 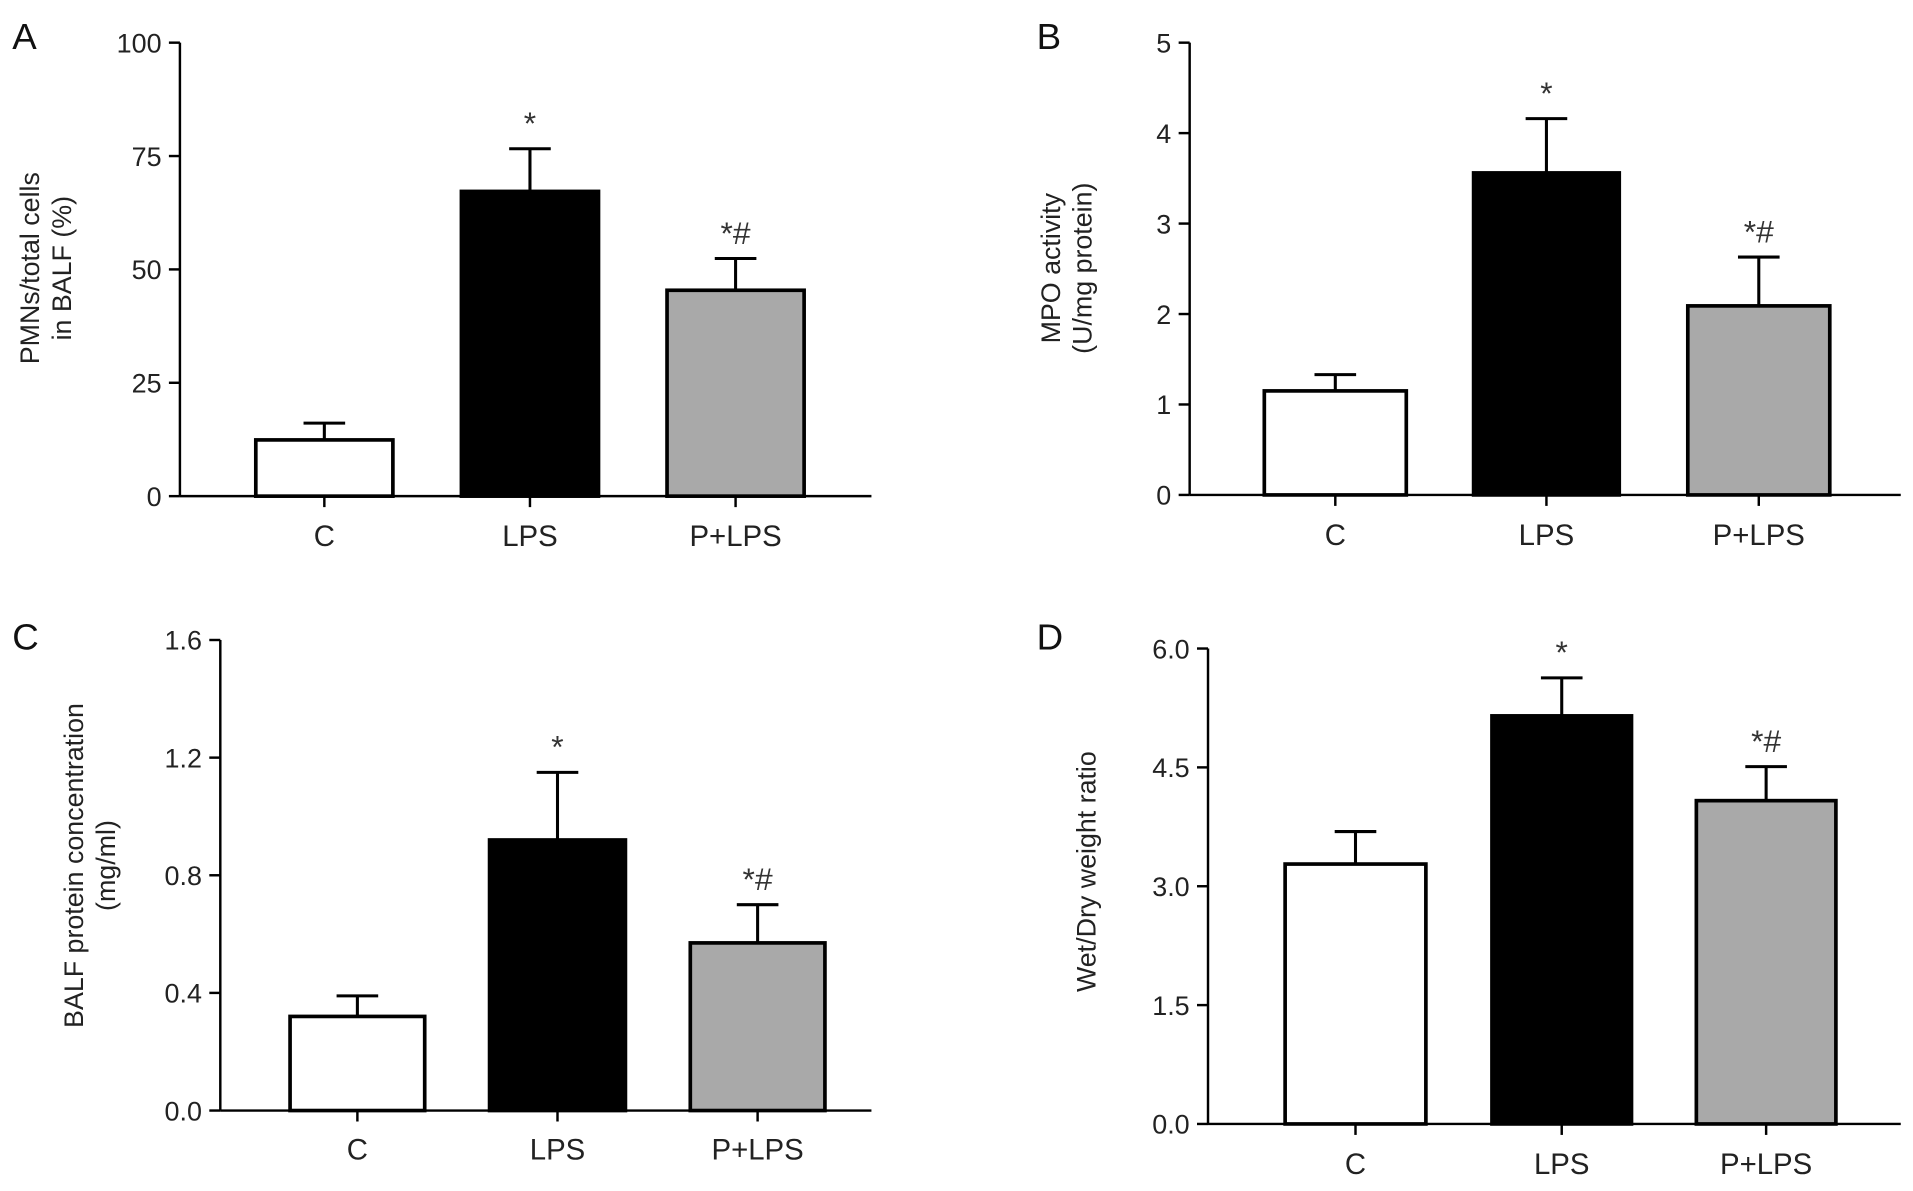 What do you see at coordinates (1170, 1006) in the screenshot?
I see `y-tick-label: 1.5` at bounding box center [1170, 1006].